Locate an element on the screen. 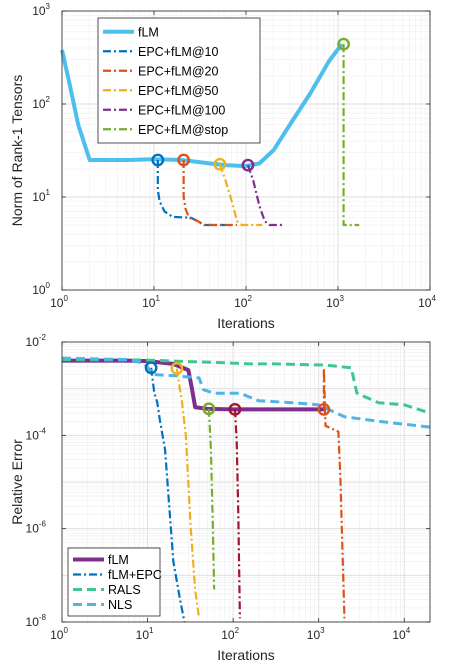  y-tick-label: 10⁰ is located at coordinates (41, 289).